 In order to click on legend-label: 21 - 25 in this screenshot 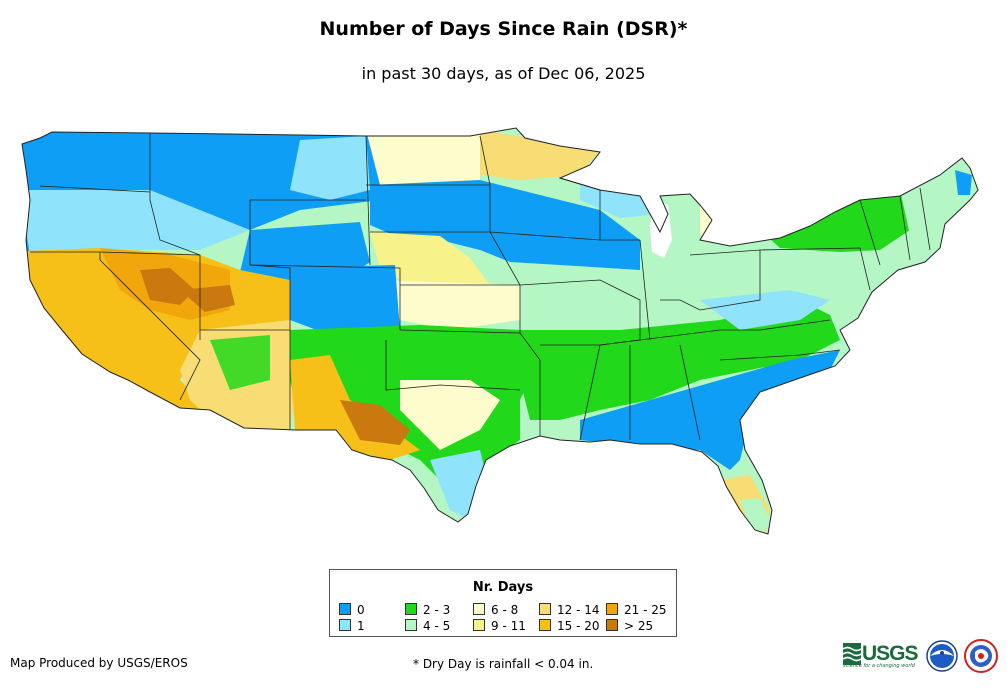, I will do `click(645, 610)`.